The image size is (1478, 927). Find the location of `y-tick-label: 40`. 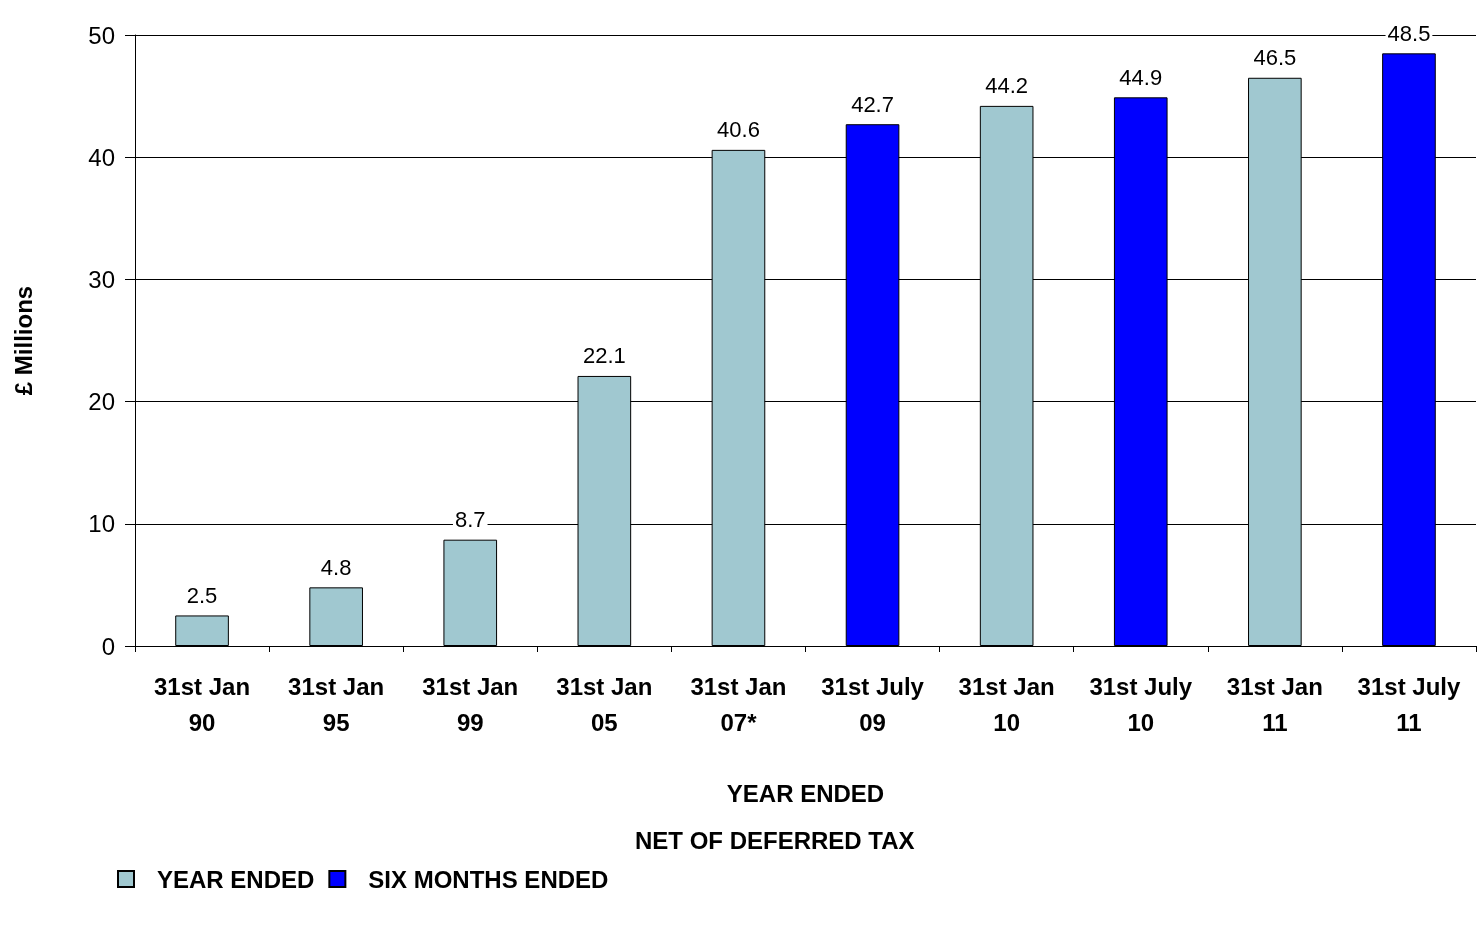

y-tick-label: 40 is located at coordinates (101, 157).